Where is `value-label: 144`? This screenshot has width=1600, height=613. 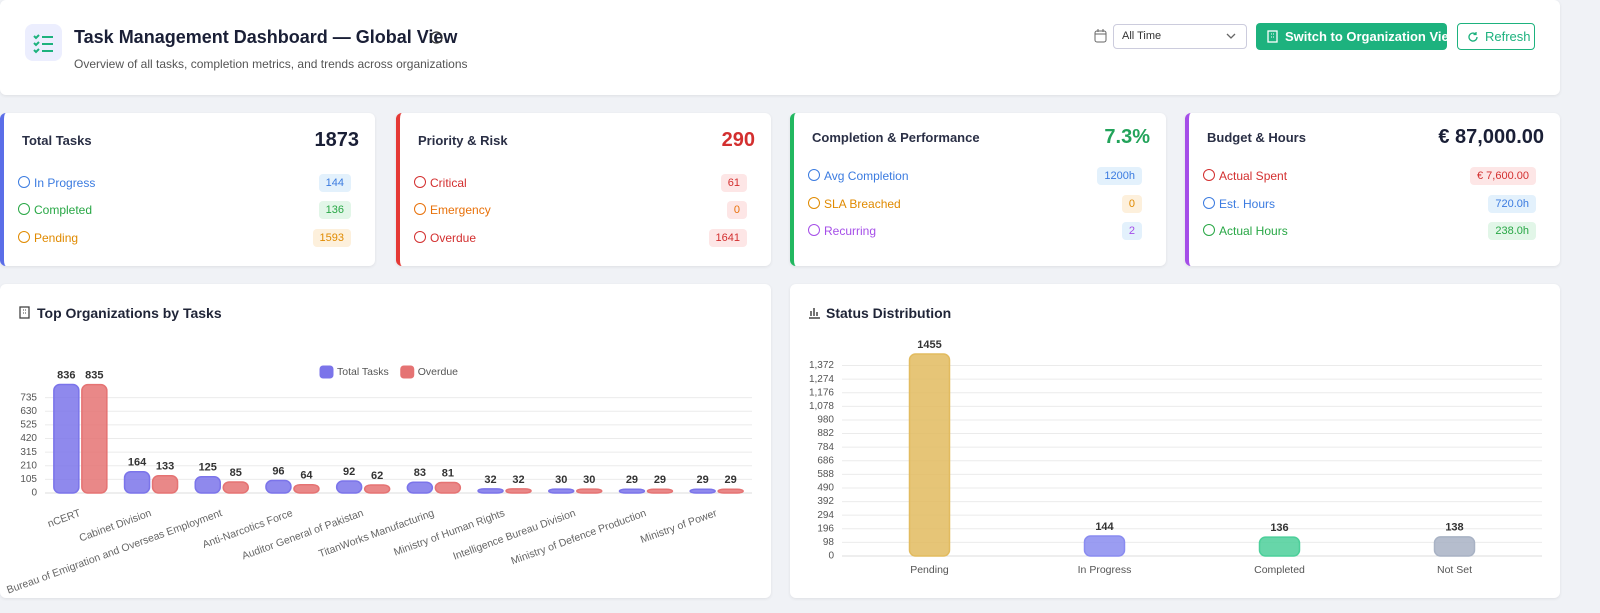
value-label: 144 is located at coordinates (1104, 527).